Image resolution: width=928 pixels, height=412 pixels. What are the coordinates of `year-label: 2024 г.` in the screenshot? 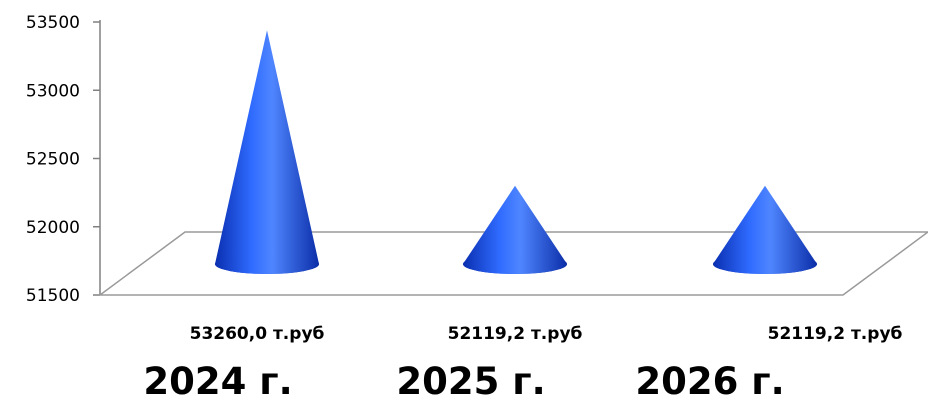 It's located at (218, 381).